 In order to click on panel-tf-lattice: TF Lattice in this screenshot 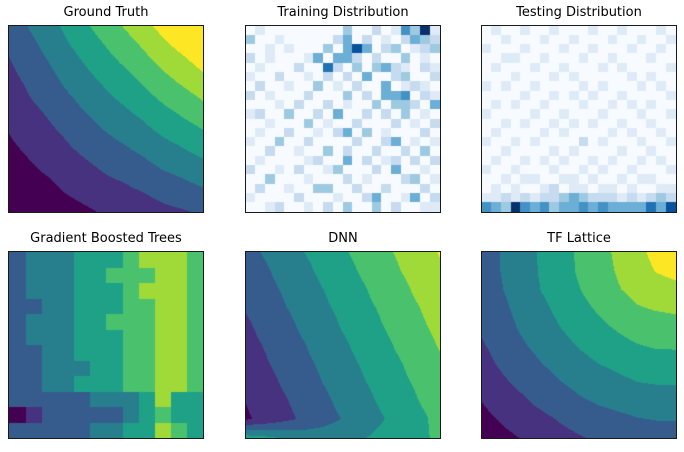, I will do `click(579, 335)`.